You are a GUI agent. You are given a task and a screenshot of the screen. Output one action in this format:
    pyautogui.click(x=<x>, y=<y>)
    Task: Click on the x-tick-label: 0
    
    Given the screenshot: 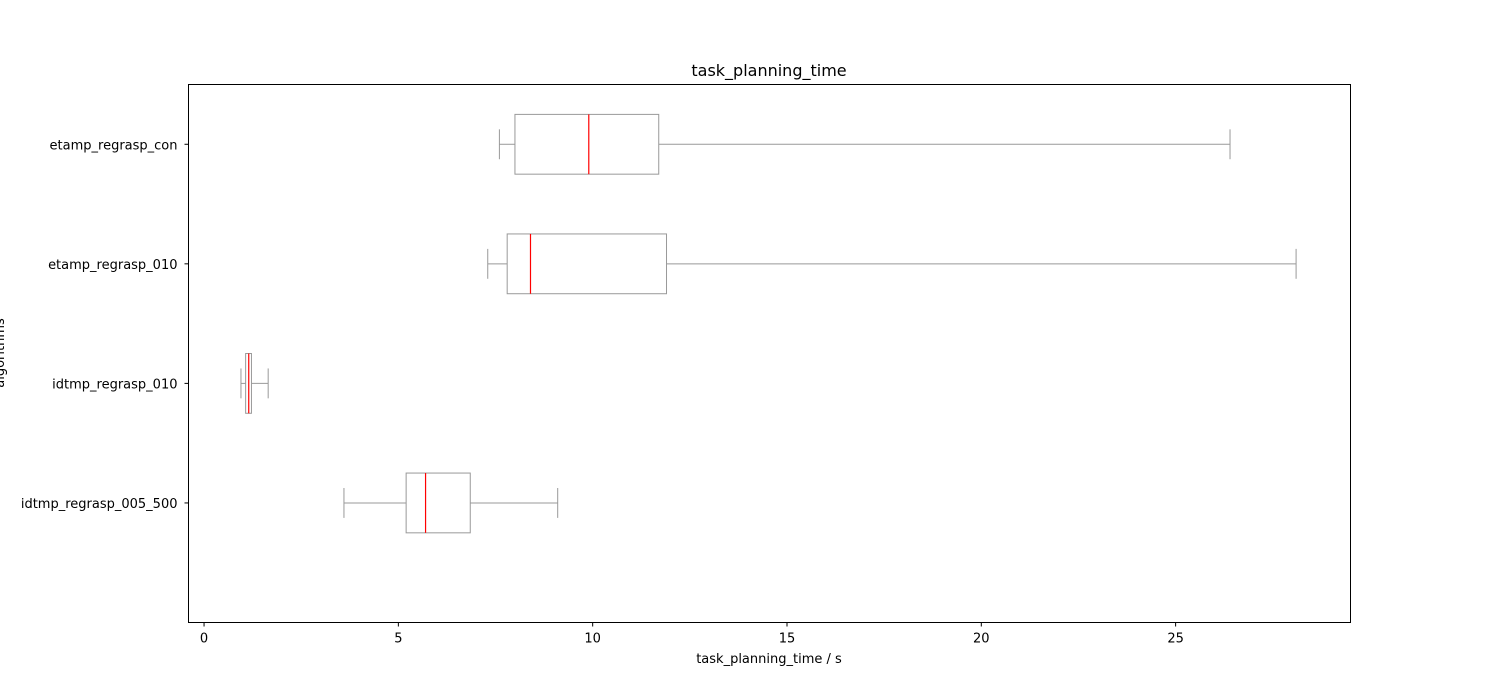 What is the action you would take?
    pyautogui.click(x=204, y=639)
    